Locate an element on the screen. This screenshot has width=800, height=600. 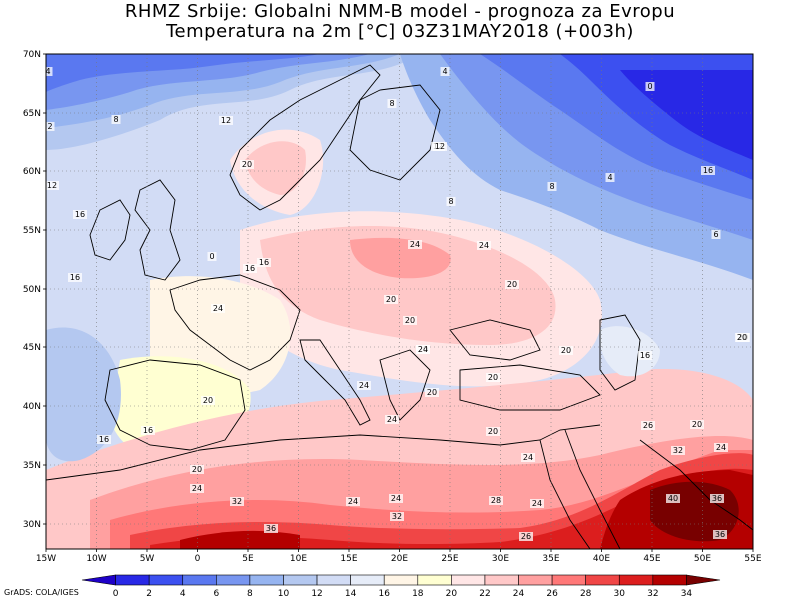
colorbar-tick-label: 12 is located at coordinates (316, 594).